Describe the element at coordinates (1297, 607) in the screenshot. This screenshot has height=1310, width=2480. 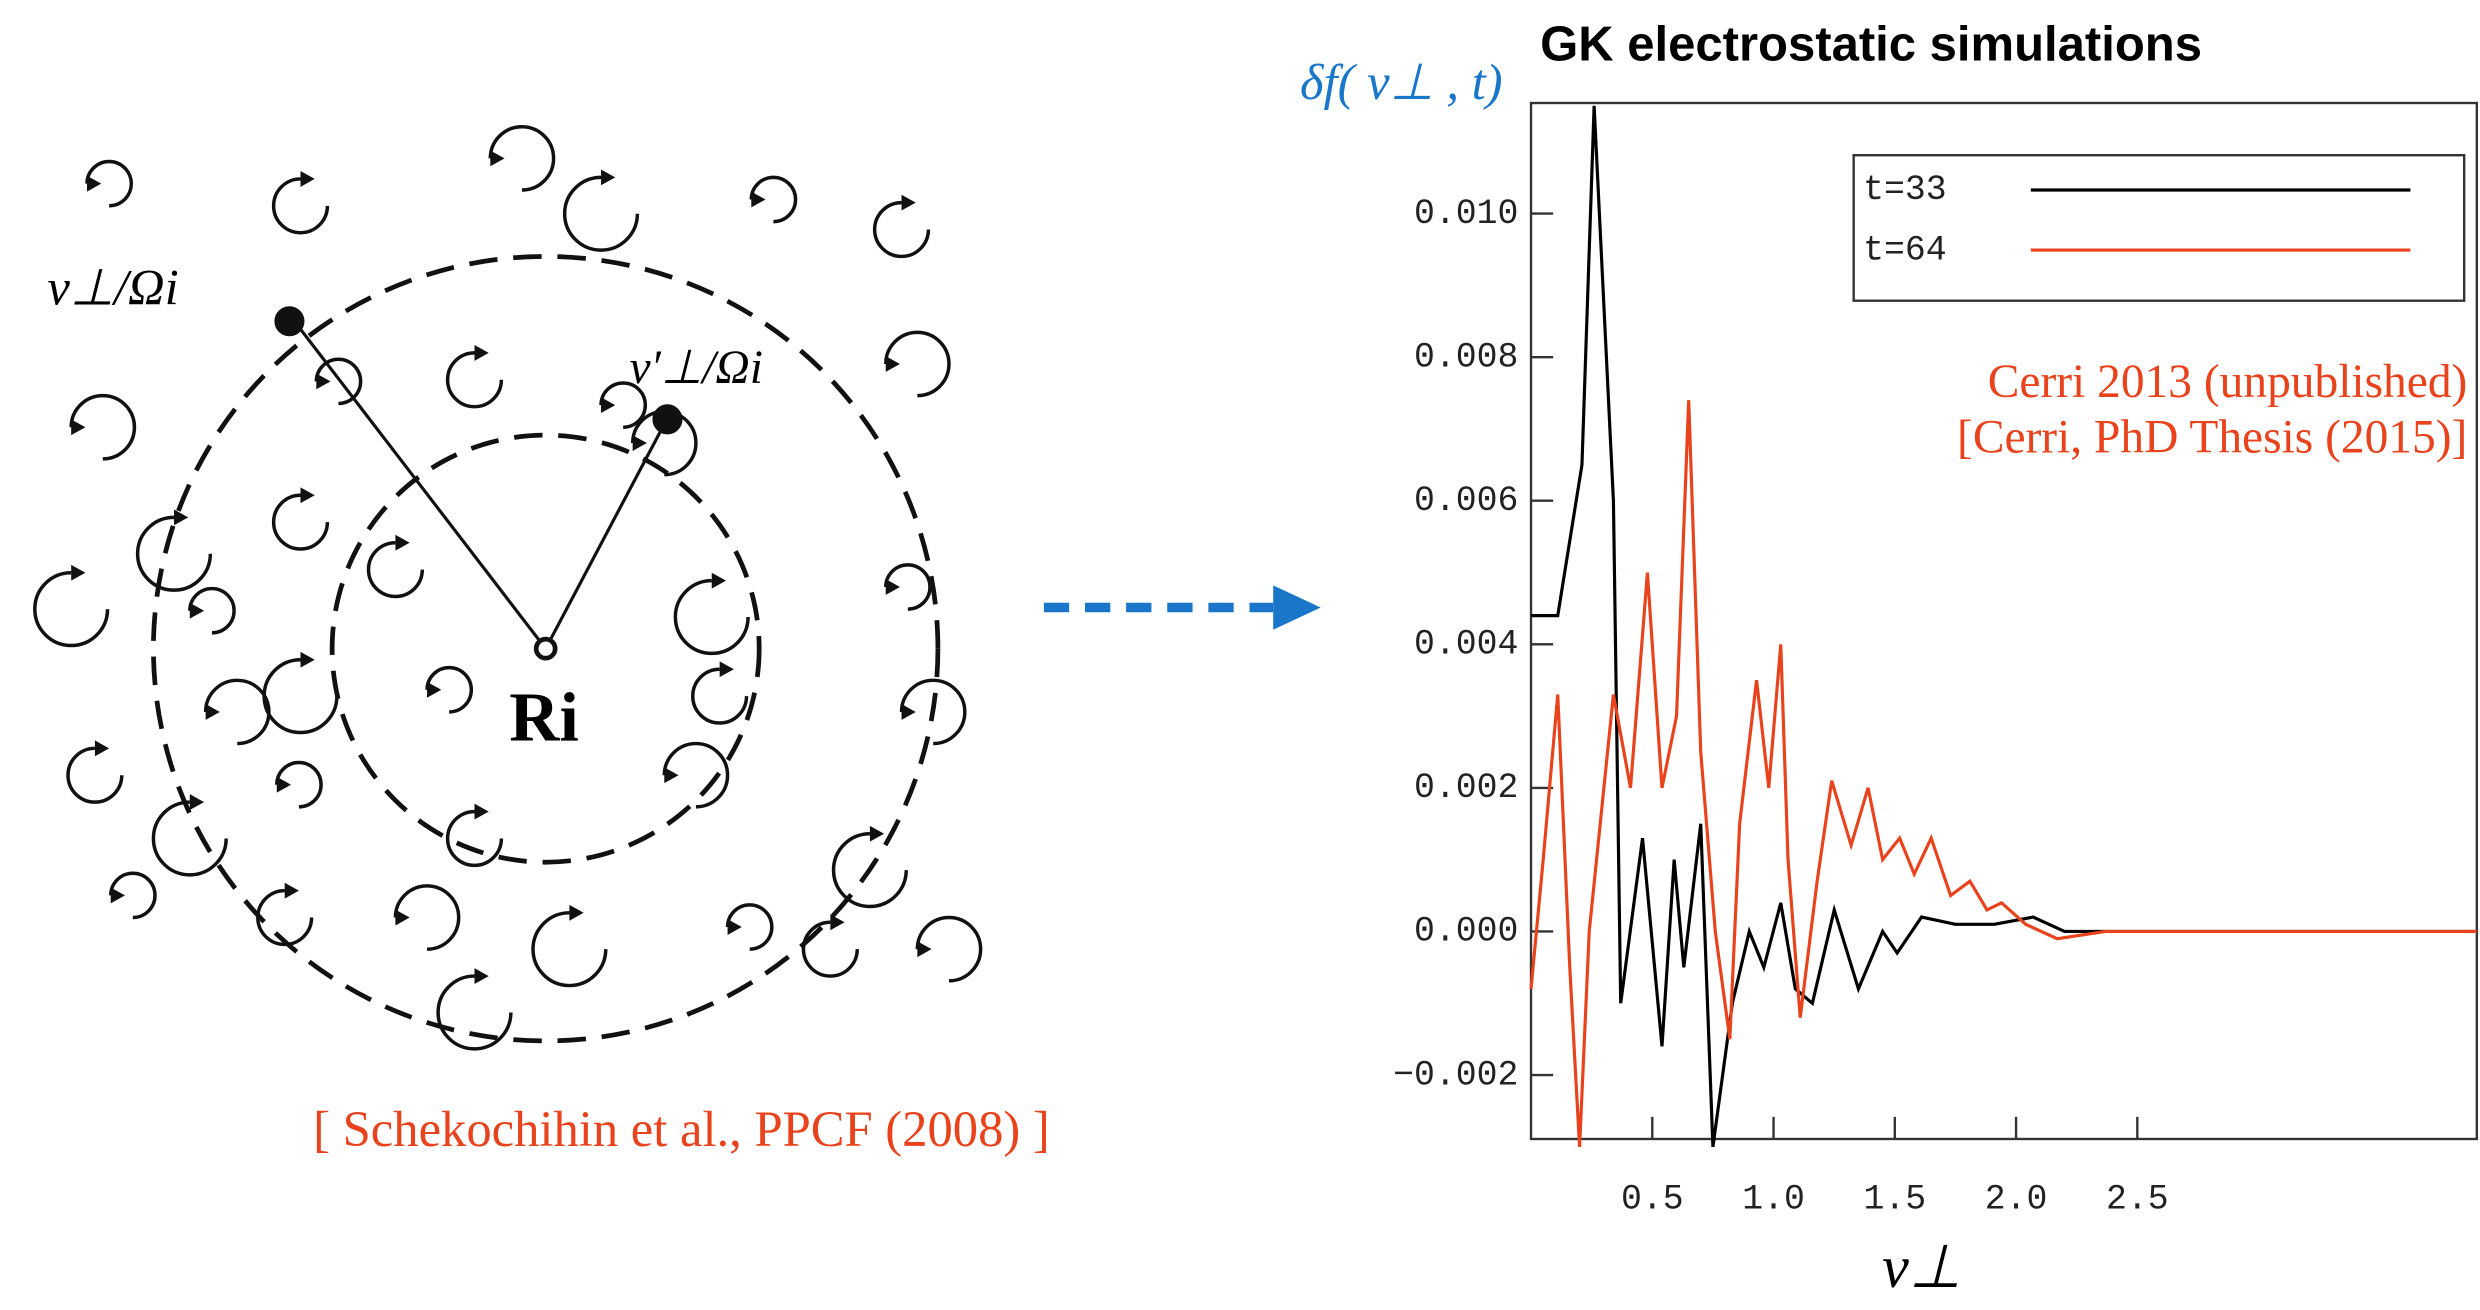
I see `arrow-head` at that location.